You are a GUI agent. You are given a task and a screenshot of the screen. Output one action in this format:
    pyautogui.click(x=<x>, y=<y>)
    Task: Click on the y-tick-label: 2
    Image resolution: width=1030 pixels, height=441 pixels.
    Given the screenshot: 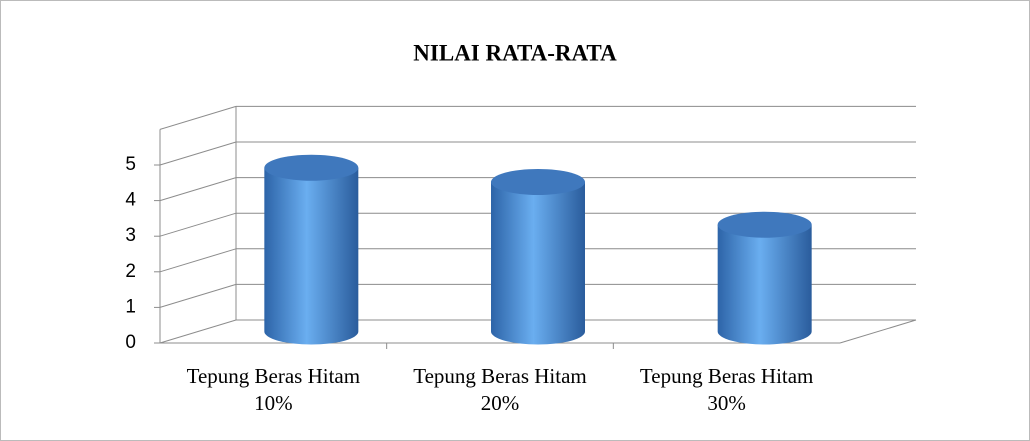 What is the action you would take?
    pyautogui.click(x=130, y=271)
    